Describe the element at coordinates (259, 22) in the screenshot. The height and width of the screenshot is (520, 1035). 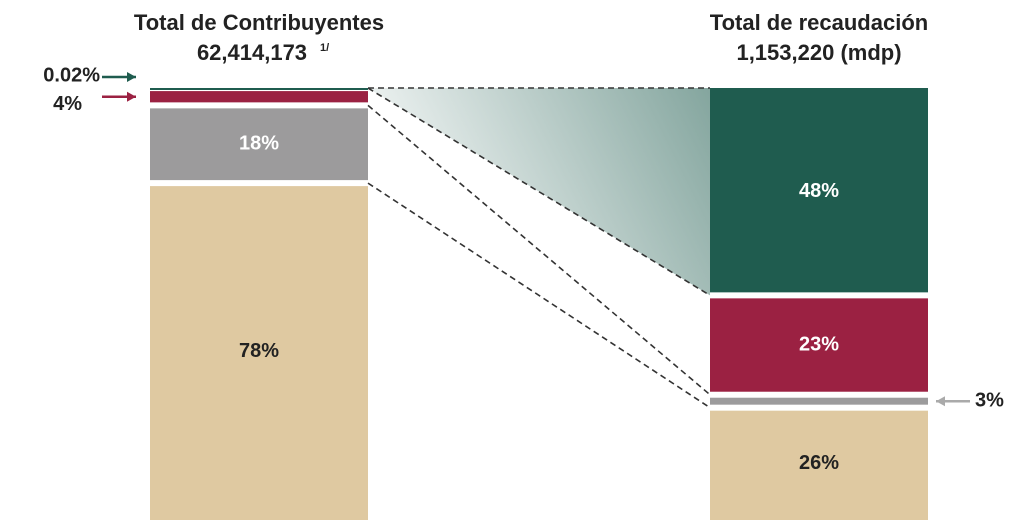
I see `category-title: Total de Contribuyentes` at that location.